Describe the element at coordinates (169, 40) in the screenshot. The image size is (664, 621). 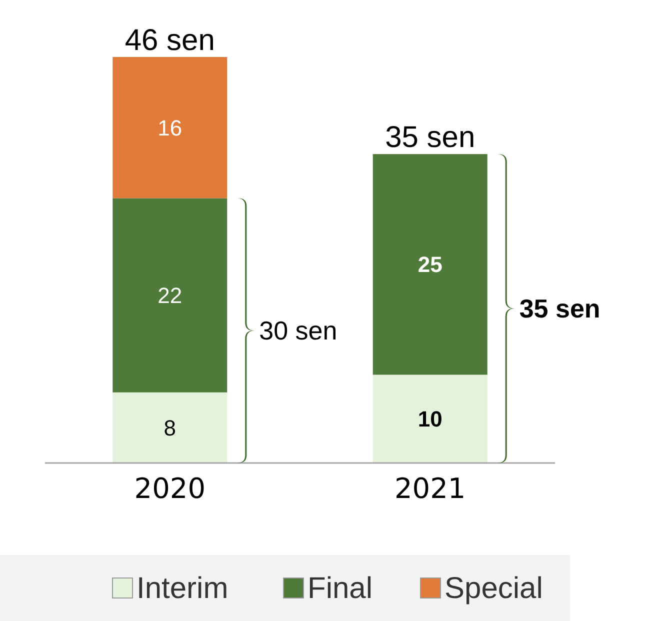
I see `total-label: 46 sen` at that location.